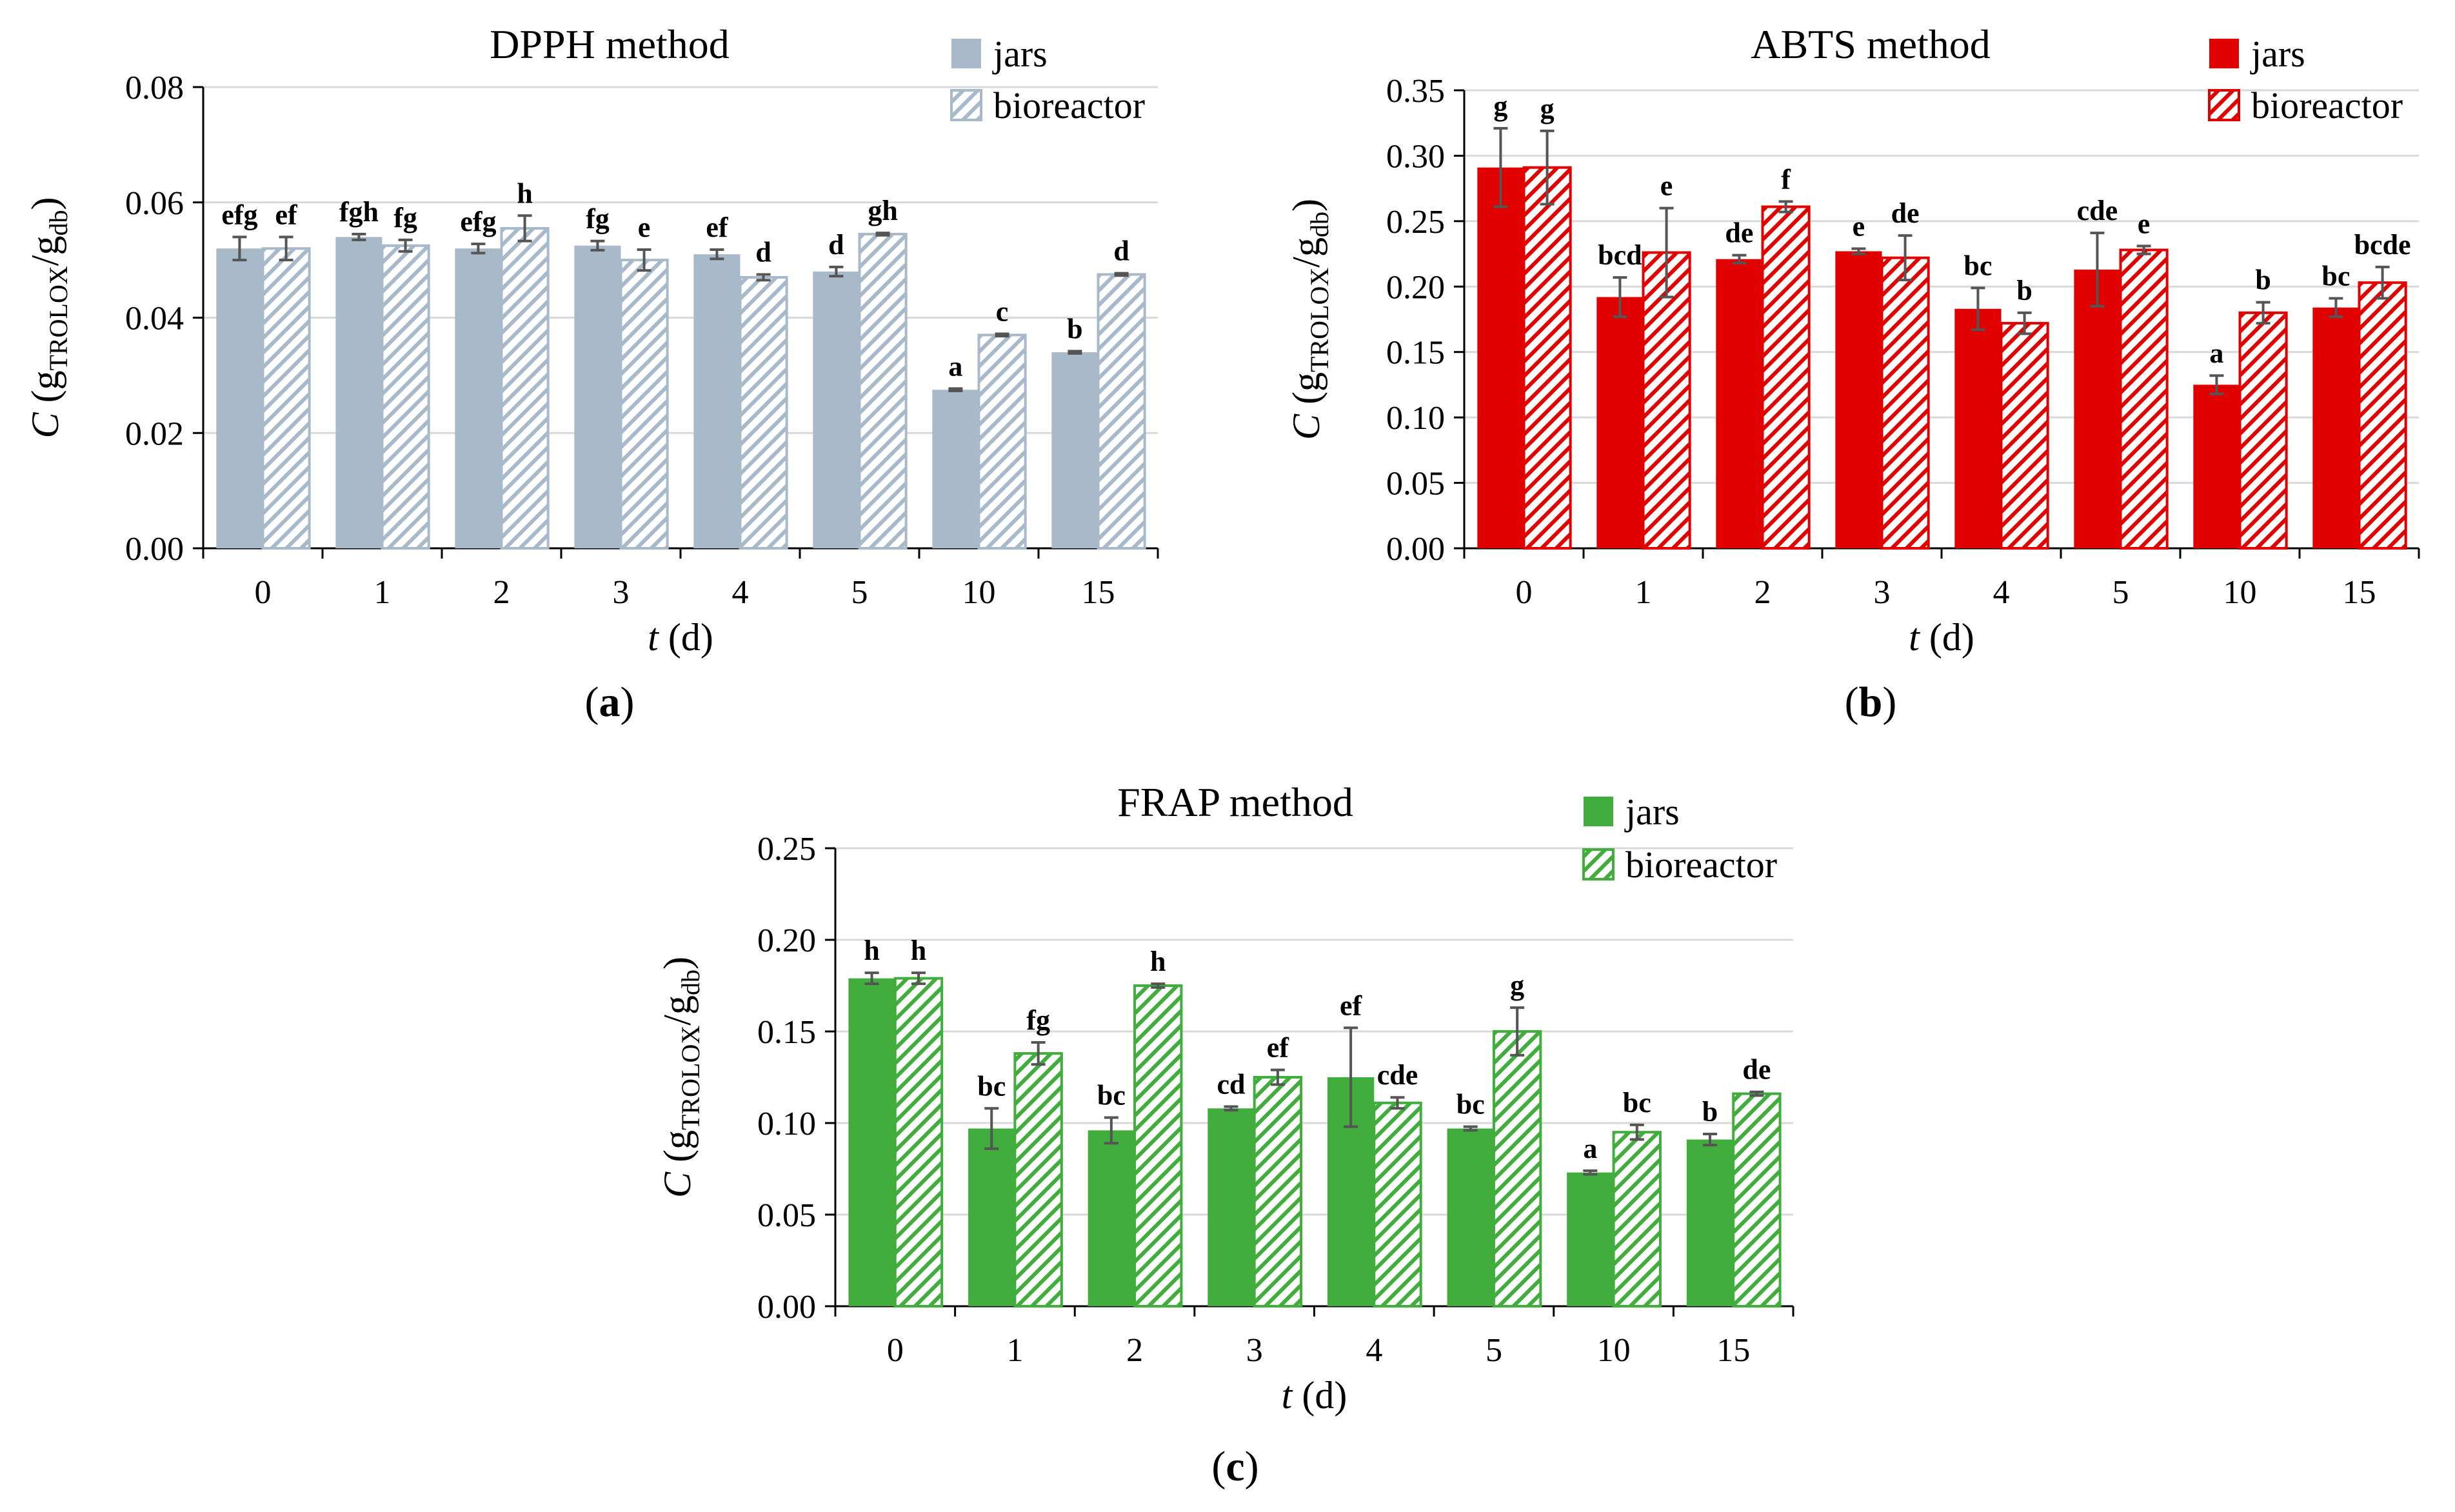 This screenshot has height=1512, width=2455. Describe the element at coordinates (1500, 106) in the screenshot. I see `significance-letter: g` at that location.